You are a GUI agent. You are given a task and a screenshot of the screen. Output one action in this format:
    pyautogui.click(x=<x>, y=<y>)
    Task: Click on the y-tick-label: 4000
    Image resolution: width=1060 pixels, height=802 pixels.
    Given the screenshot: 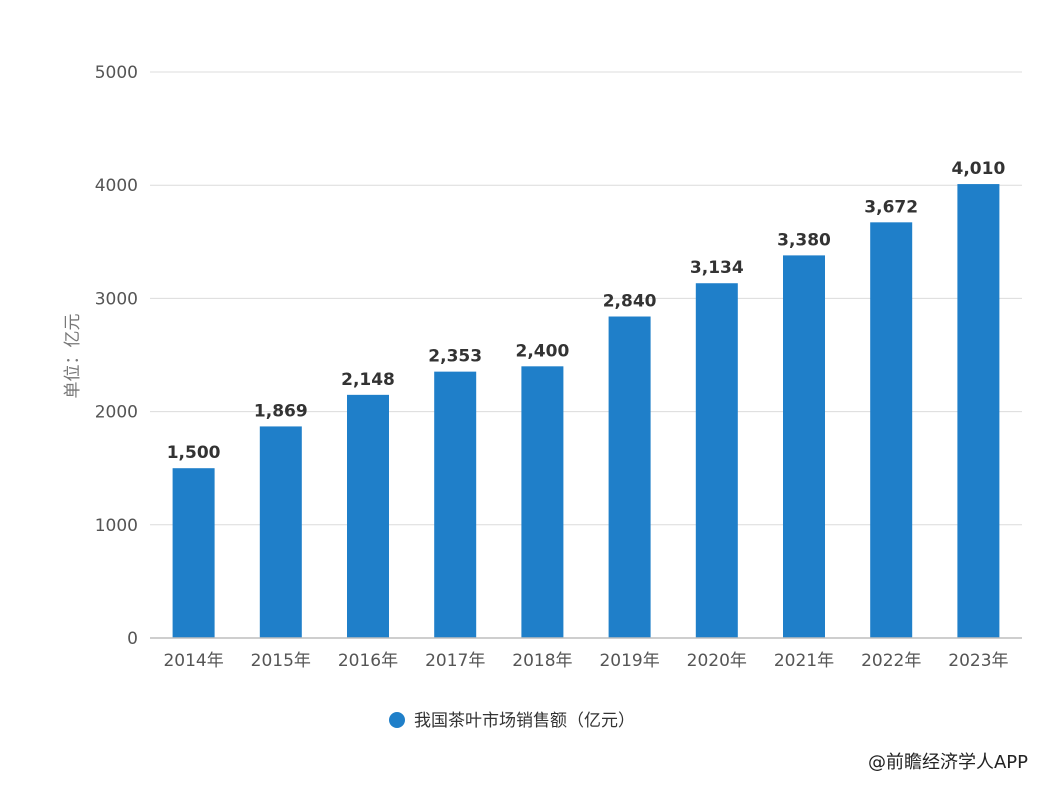 What is the action you would take?
    pyautogui.click(x=116, y=186)
    